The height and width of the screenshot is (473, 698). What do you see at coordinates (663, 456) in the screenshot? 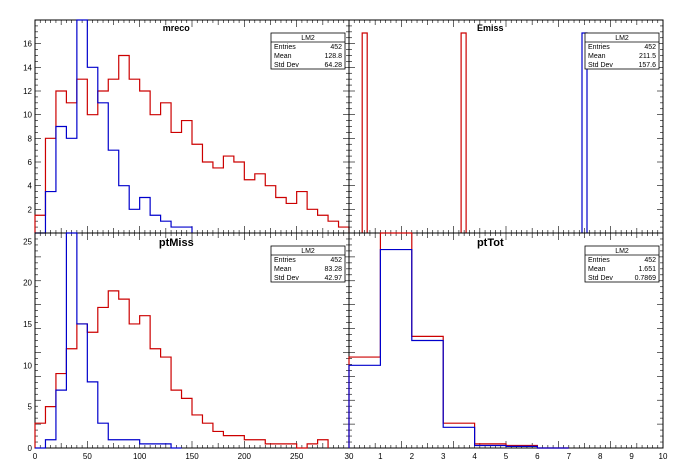
I see `x-tick-label: 10` at bounding box center [663, 456].